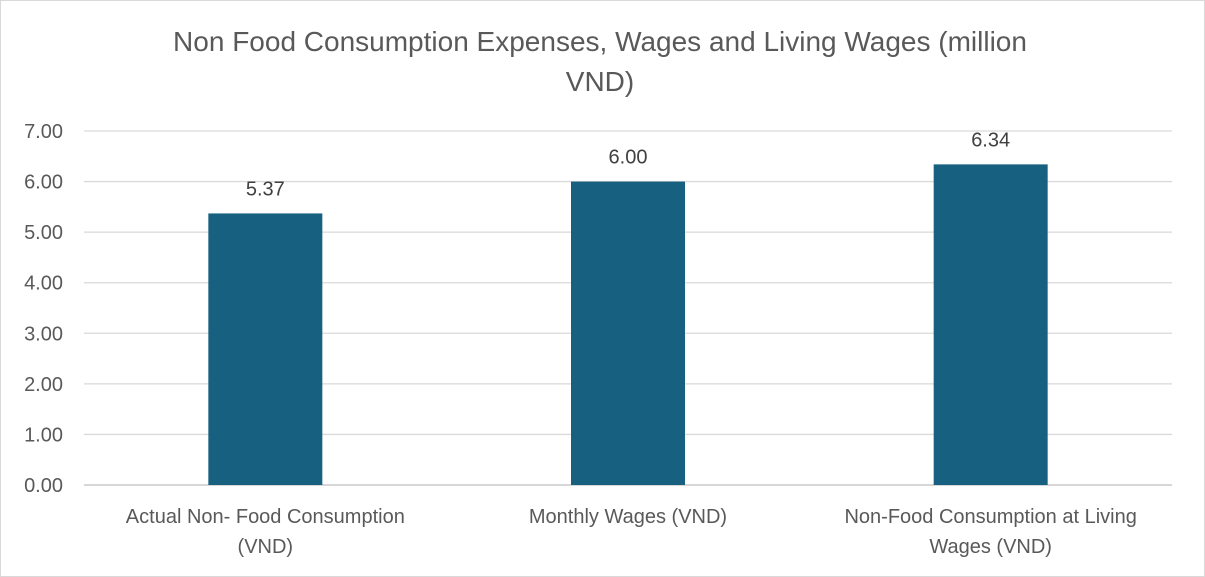  Describe the element at coordinates (265, 517) in the screenshot. I see `x-tick-label-line: Actual Non- Food Consumption` at that location.